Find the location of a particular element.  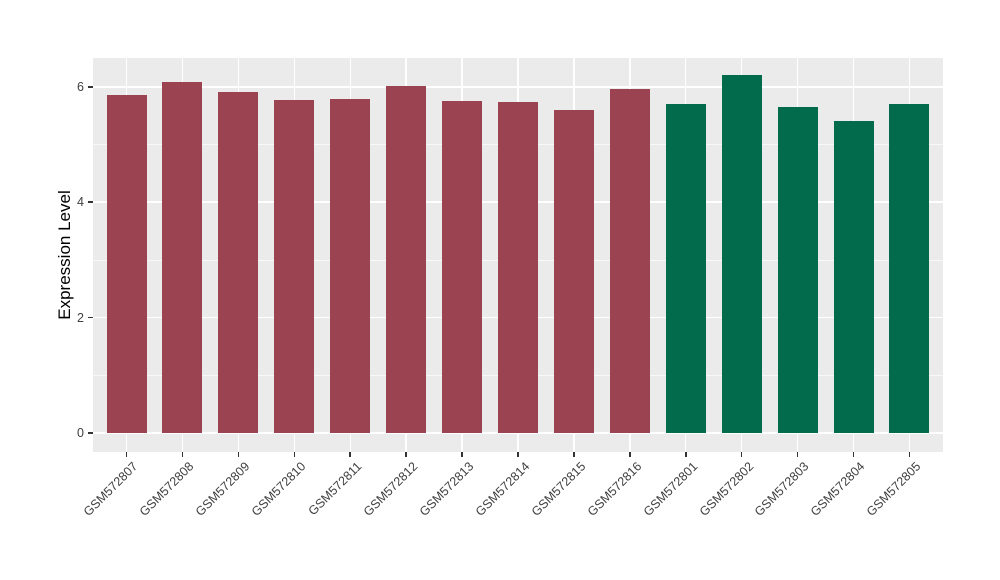

x-tick-label-GSM572811: GSM572811 is located at coordinates (335, 489).